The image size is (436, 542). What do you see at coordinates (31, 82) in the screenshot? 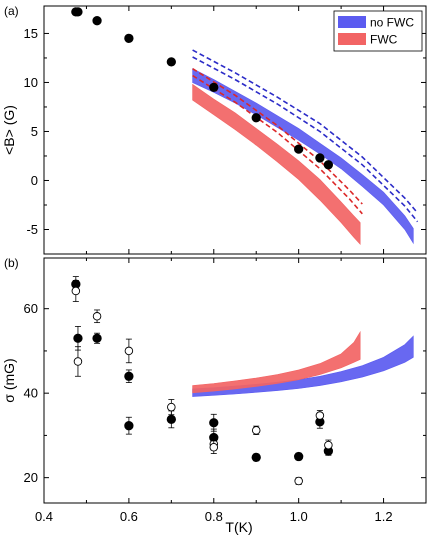
I see `panel-a-y-tick-label: 10` at bounding box center [31, 82].